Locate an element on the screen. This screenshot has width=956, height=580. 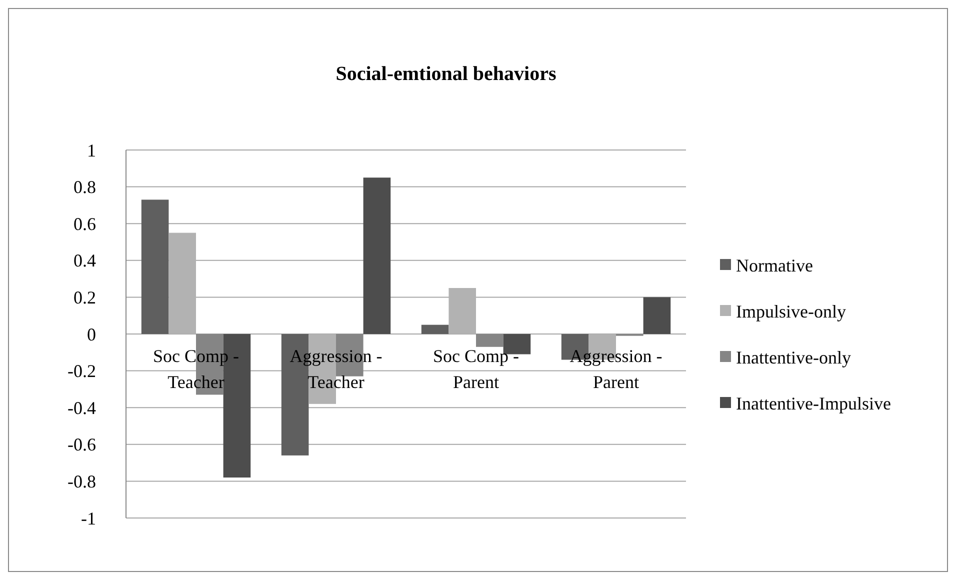
legend-label: Normative is located at coordinates (774, 265).